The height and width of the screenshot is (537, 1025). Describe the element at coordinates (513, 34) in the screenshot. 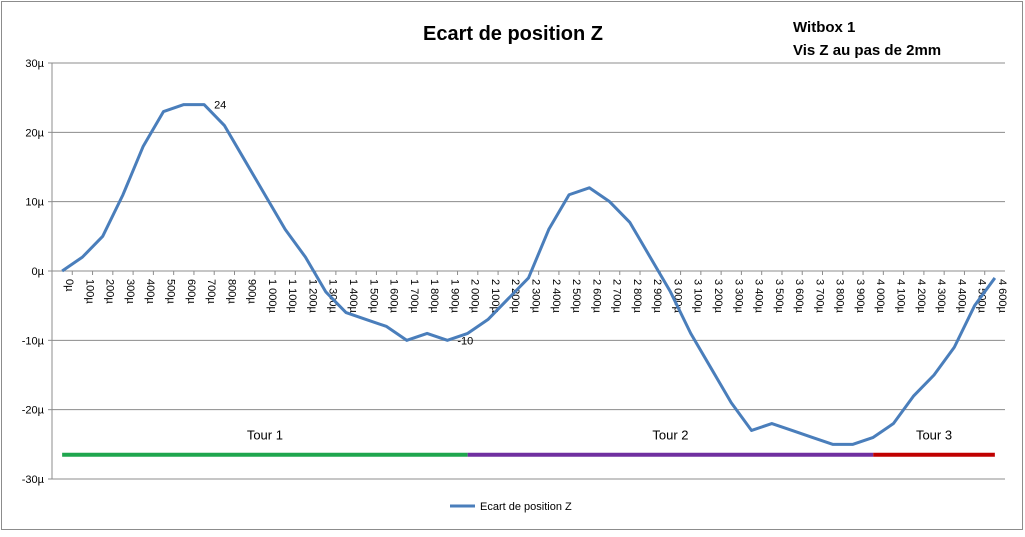

I see `chart-title: Ecart de position Z` at that location.